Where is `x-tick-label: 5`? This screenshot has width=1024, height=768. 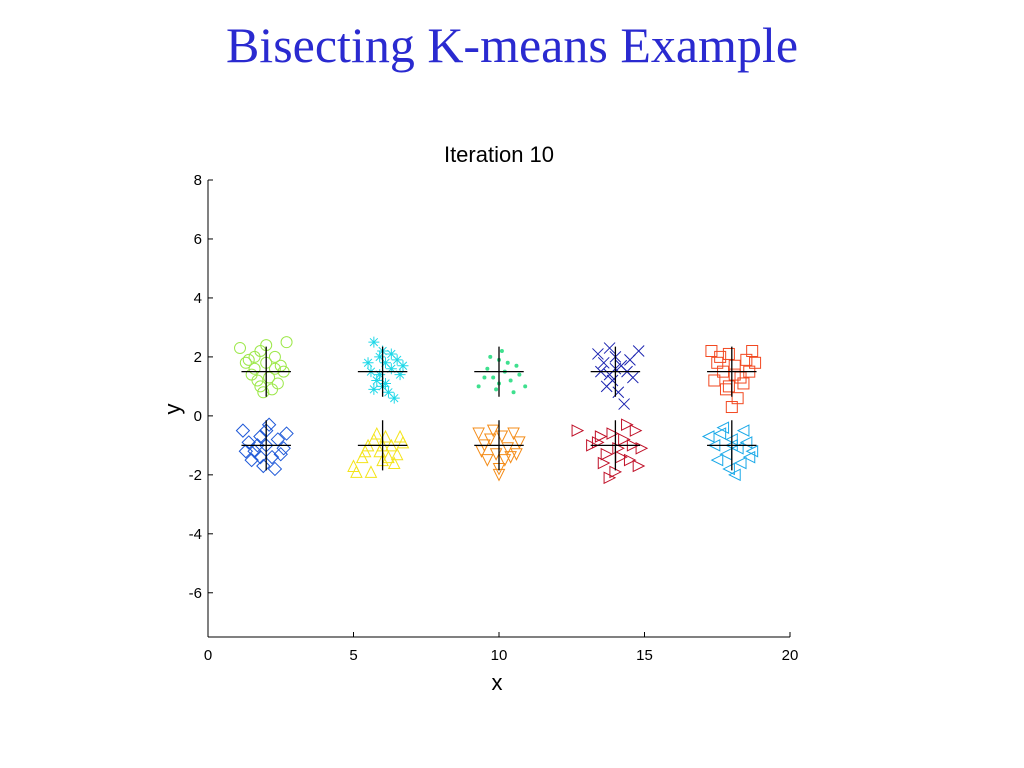 x-tick-label: 5 is located at coordinates (353, 655).